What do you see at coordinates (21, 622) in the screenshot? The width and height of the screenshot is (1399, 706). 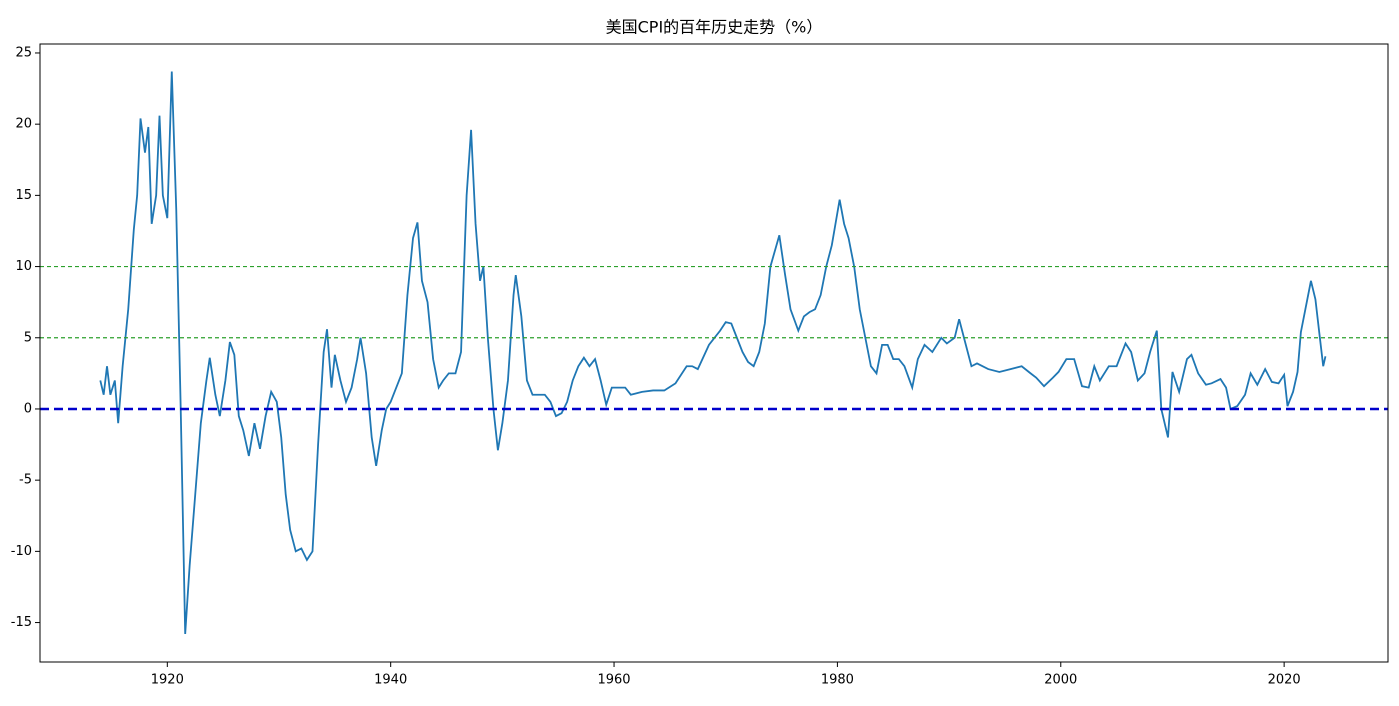 I see `y-tick-label: -15` at bounding box center [21, 622].